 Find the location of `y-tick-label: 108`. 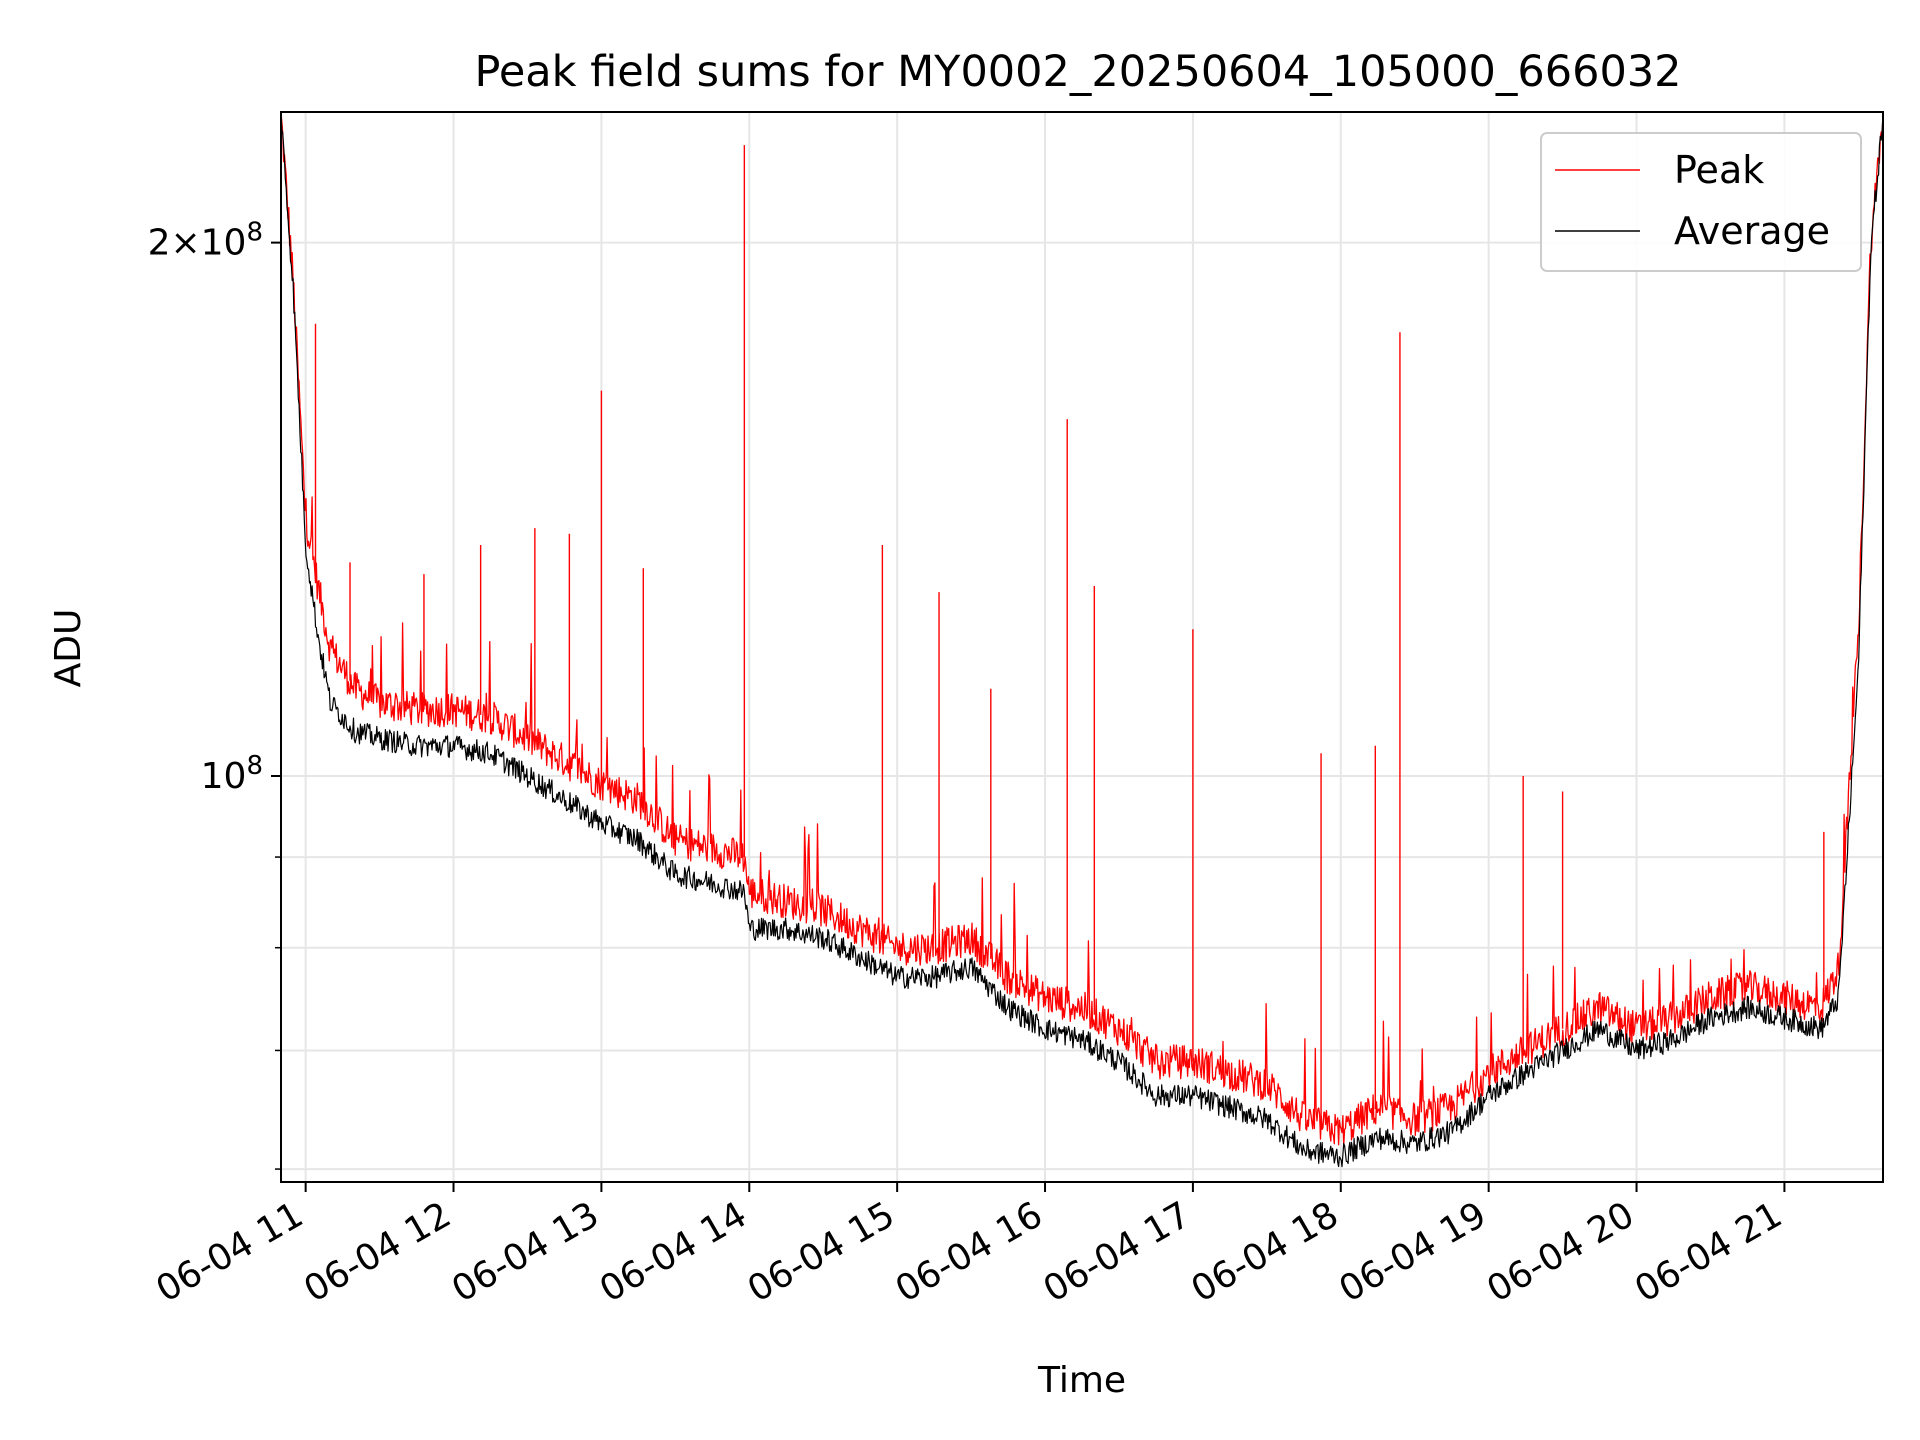

y-tick-label: 108 is located at coordinates (232, 774).